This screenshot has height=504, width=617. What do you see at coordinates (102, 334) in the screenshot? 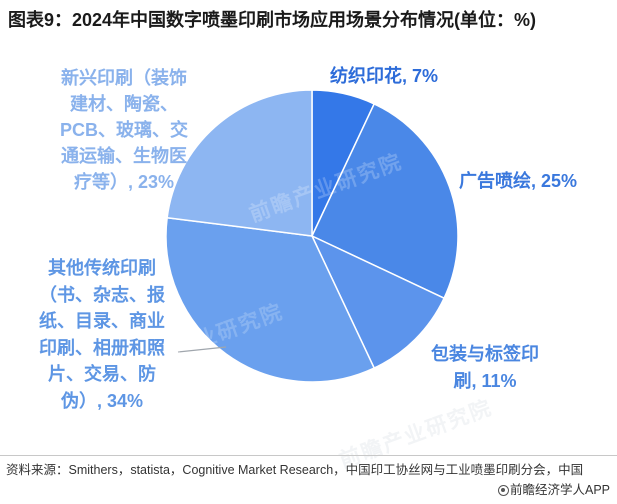
I see `data-label-other-traditional-printing: 其他传统印刷（书、杂志、报纸、目录、商业印刷、相册和照片、交易、防伪）, 34%` at bounding box center [102, 334].